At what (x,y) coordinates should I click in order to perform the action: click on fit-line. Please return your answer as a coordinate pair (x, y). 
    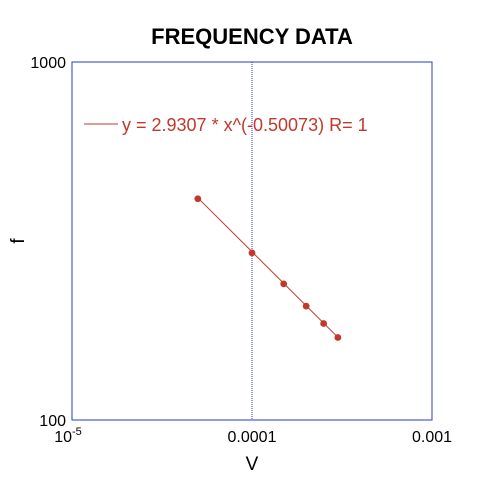
    Looking at the image, I should click on (268, 267).